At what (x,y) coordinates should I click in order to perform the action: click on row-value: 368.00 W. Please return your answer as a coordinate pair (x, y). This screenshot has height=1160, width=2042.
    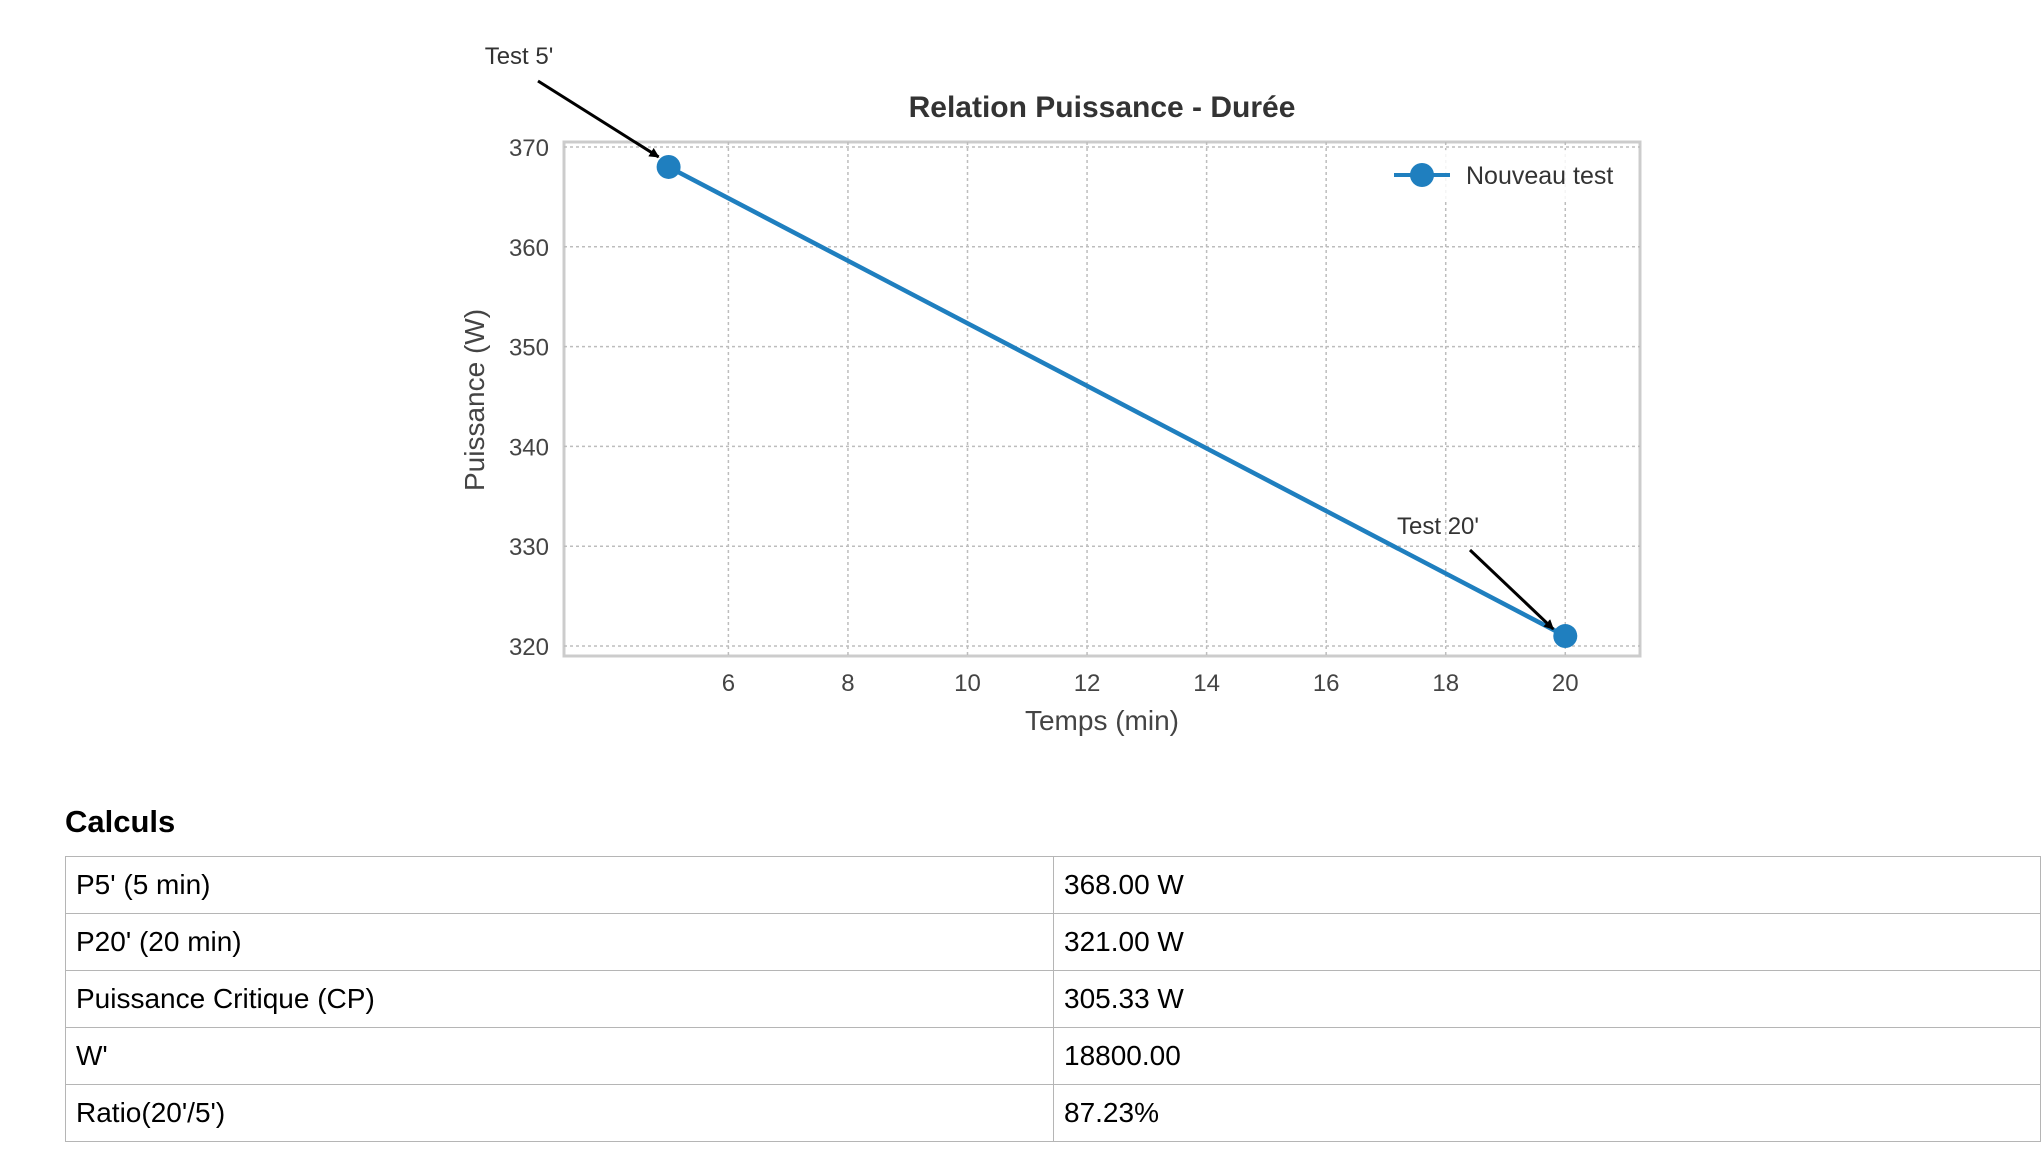
    Looking at the image, I should click on (1547, 885).